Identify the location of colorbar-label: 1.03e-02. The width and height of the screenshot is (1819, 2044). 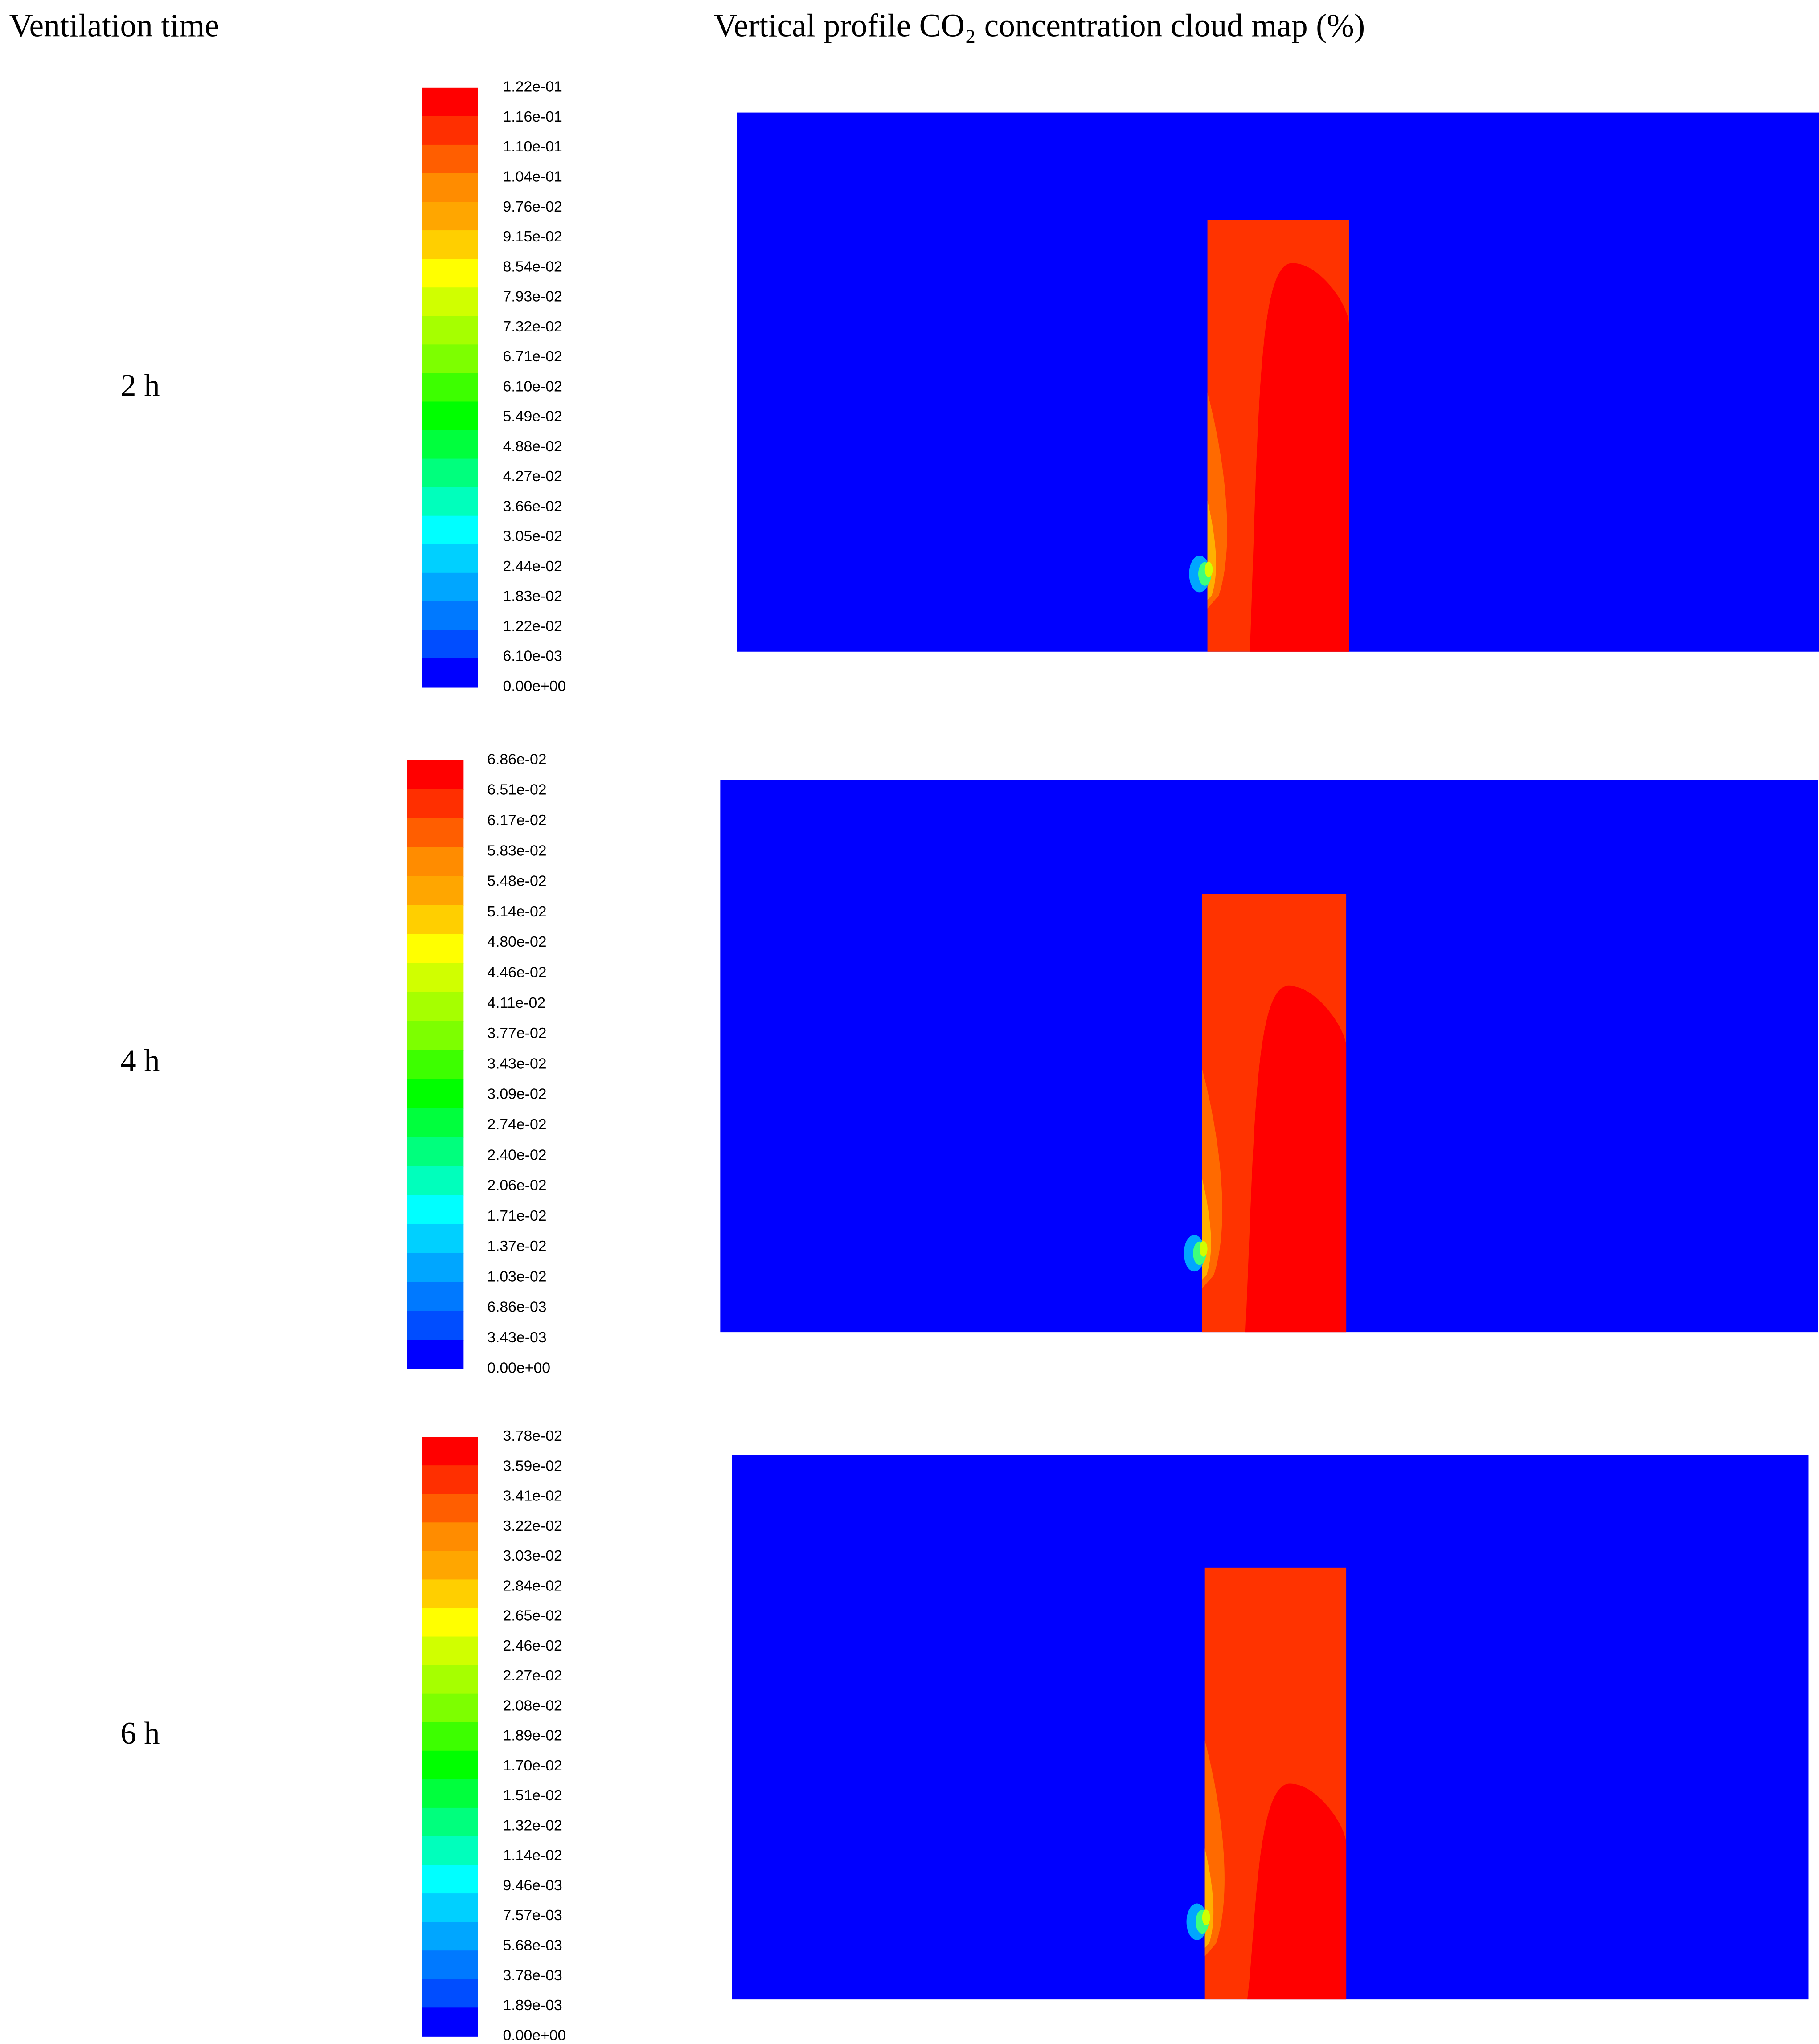
(516, 1276).